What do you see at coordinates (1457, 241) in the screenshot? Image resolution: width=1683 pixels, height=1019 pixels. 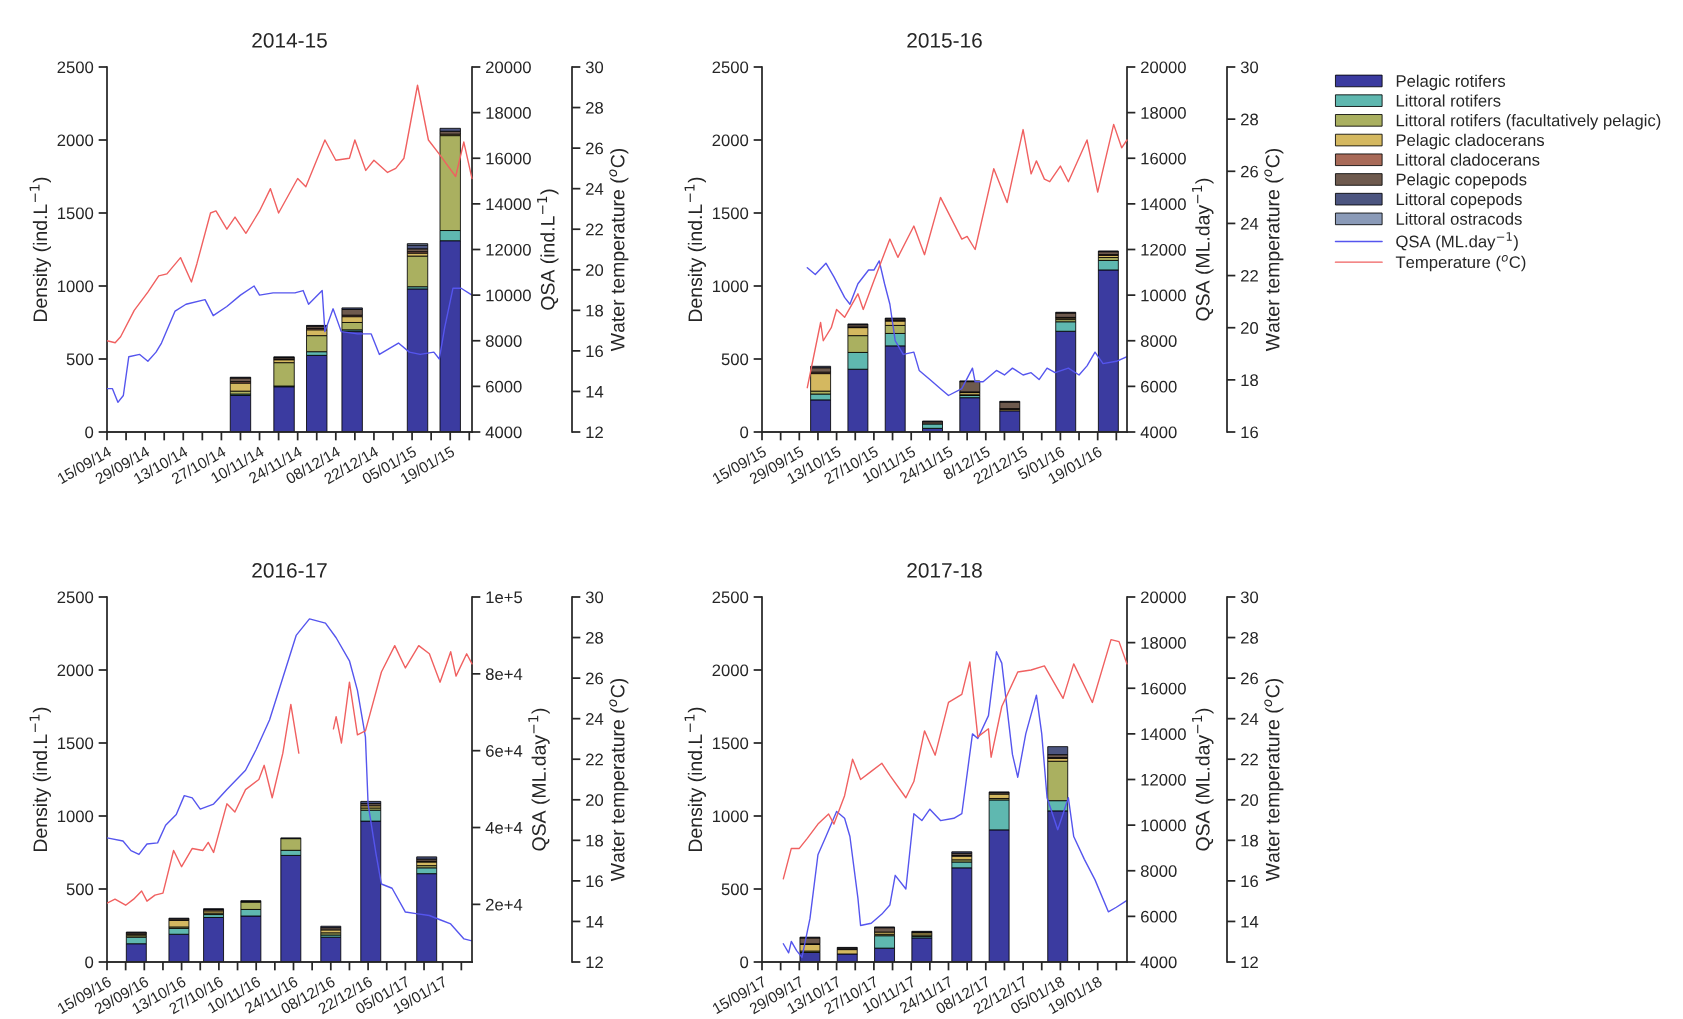 I see `legend-label: QSA (ML.day$^{−1}$)` at bounding box center [1457, 241].